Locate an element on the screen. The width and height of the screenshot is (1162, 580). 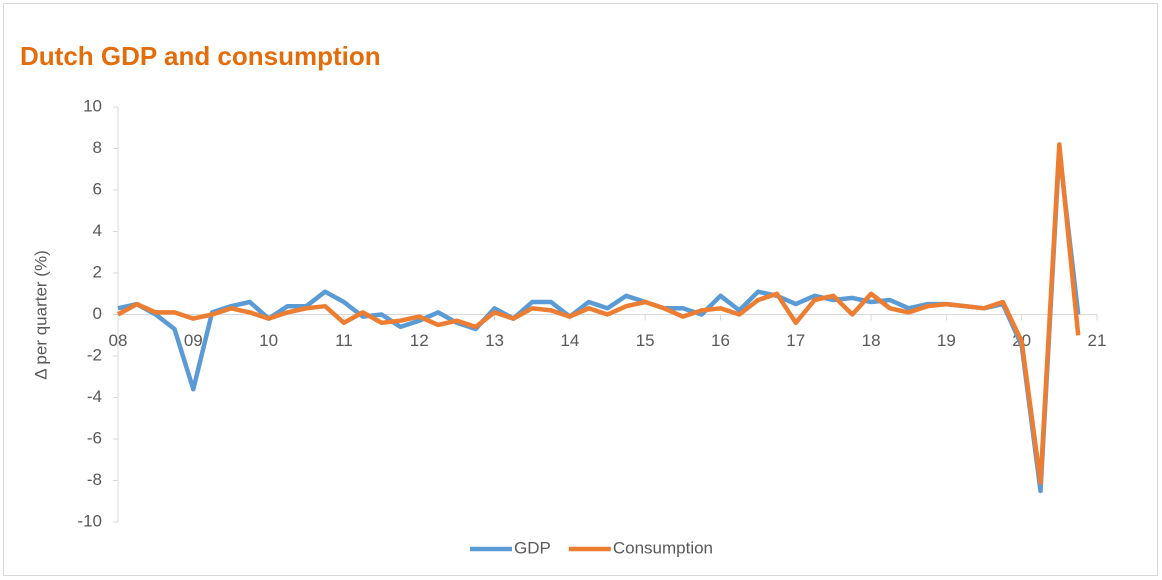
x-tick-label: 18 is located at coordinates (871, 340).